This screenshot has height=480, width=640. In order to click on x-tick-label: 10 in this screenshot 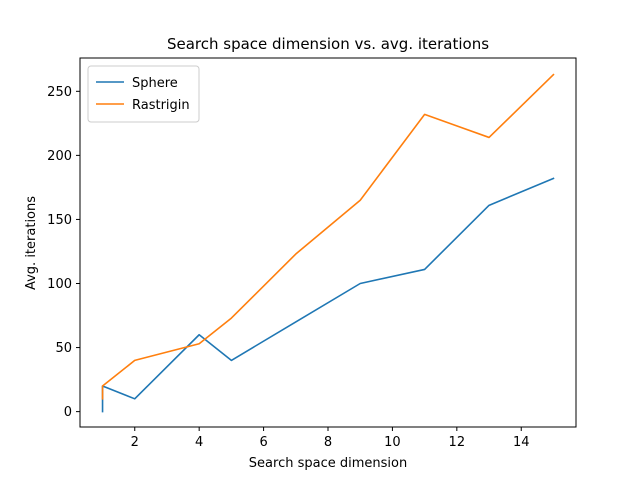, I will do `click(392, 442)`.